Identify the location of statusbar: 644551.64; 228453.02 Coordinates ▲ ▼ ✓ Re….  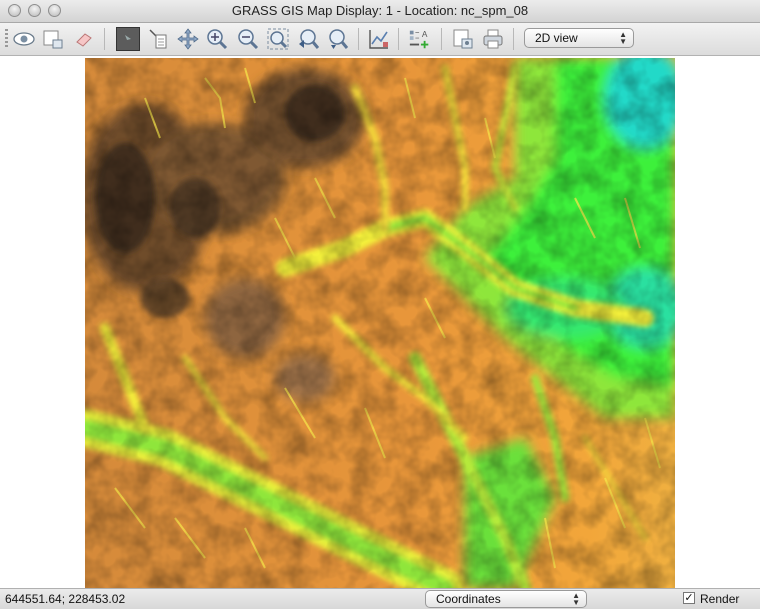
(380, 598).